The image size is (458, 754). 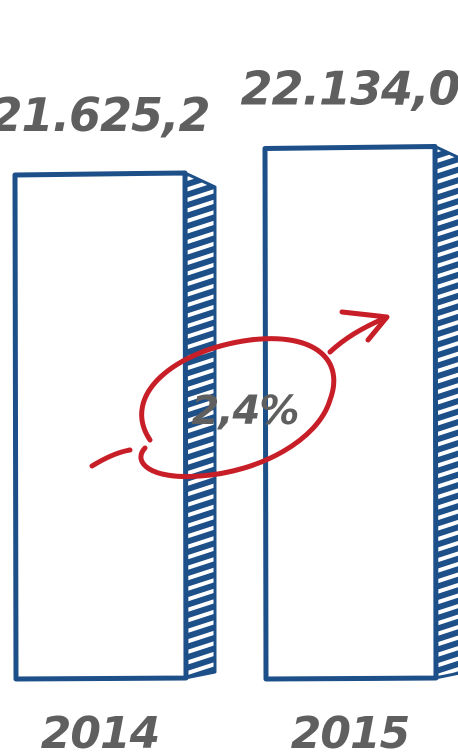 I want to click on bar-side-2015, so click(x=445, y=412).